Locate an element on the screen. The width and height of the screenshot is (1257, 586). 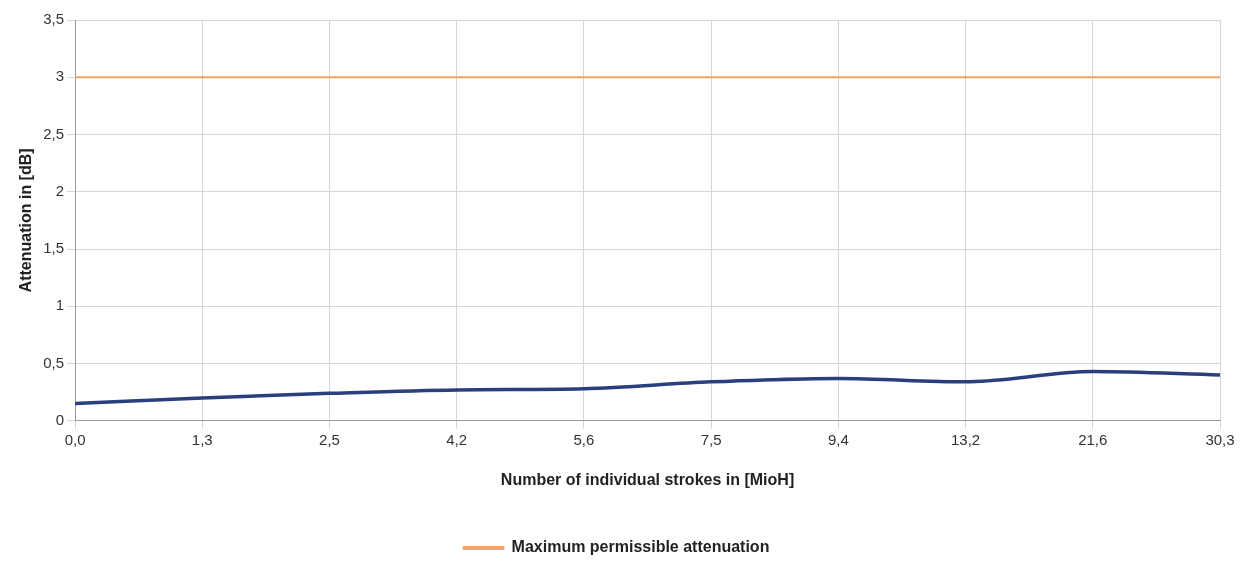
y-tick-label: 0,5 is located at coordinates (54, 362).